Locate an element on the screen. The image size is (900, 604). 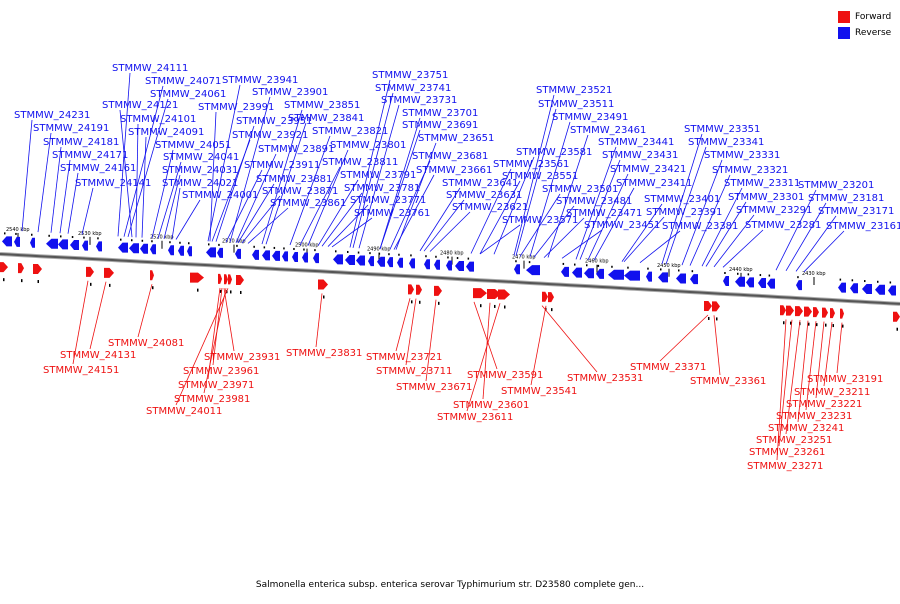
reverse-gene-label: STMMW_23161 is located at coordinates (863, 226).